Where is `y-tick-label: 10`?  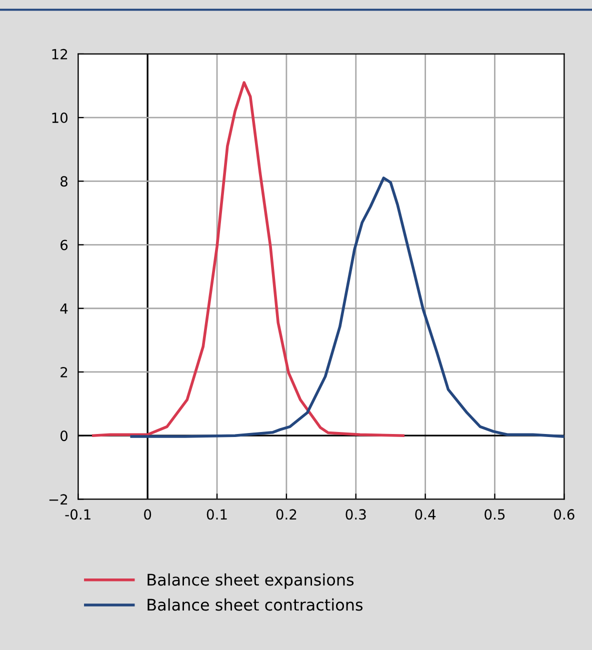
y-tick-label: 10 is located at coordinates (60, 118).